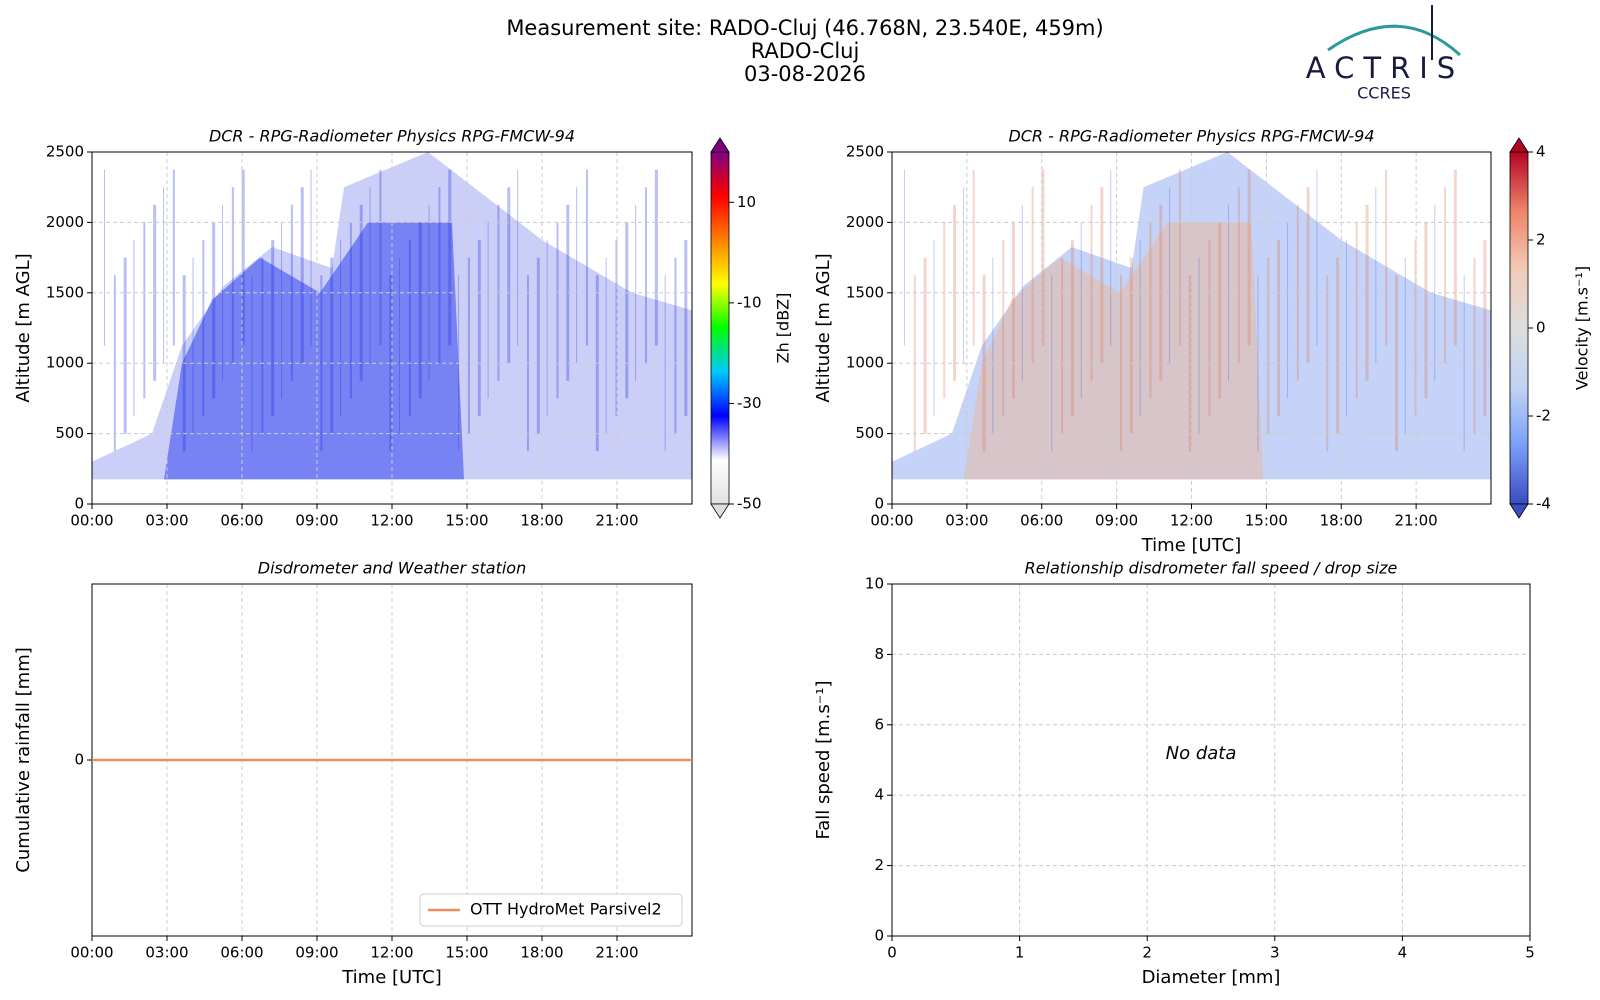 Image resolution: width=1600 pixels, height=1000 pixels. What do you see at coordinates (1416, 521) in the screenshot?
I see `x-tick-label: 21:00` at bounding box center [1416, 521].